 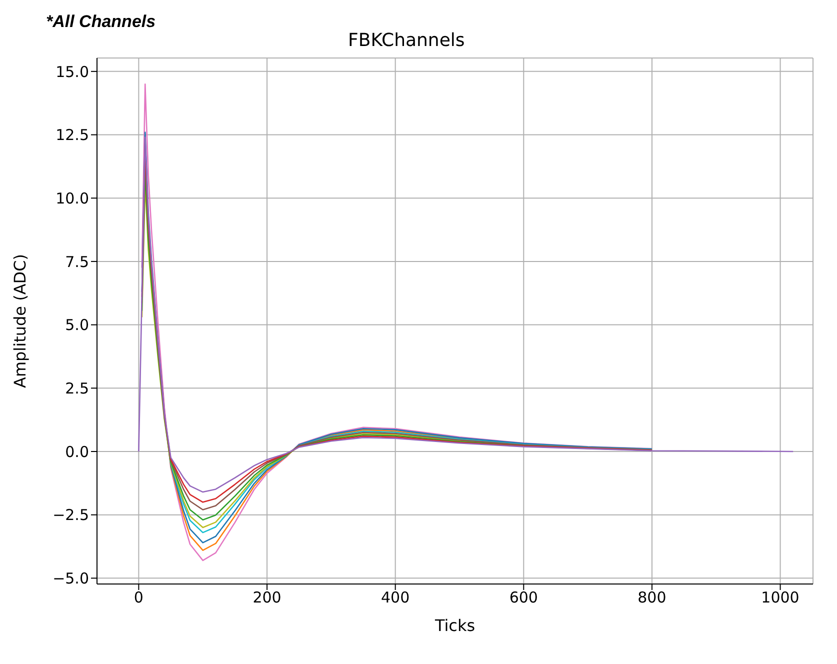 I want to click on y-tick-label: 5.0, so click(x=77, y=325).